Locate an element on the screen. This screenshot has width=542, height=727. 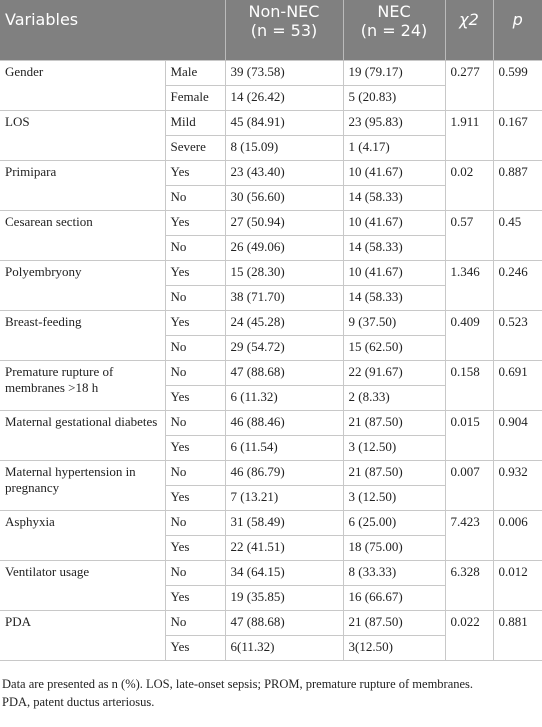
table-row: Female 14 (26.42) 5 (20.83) is located at coordinates (271, 97).